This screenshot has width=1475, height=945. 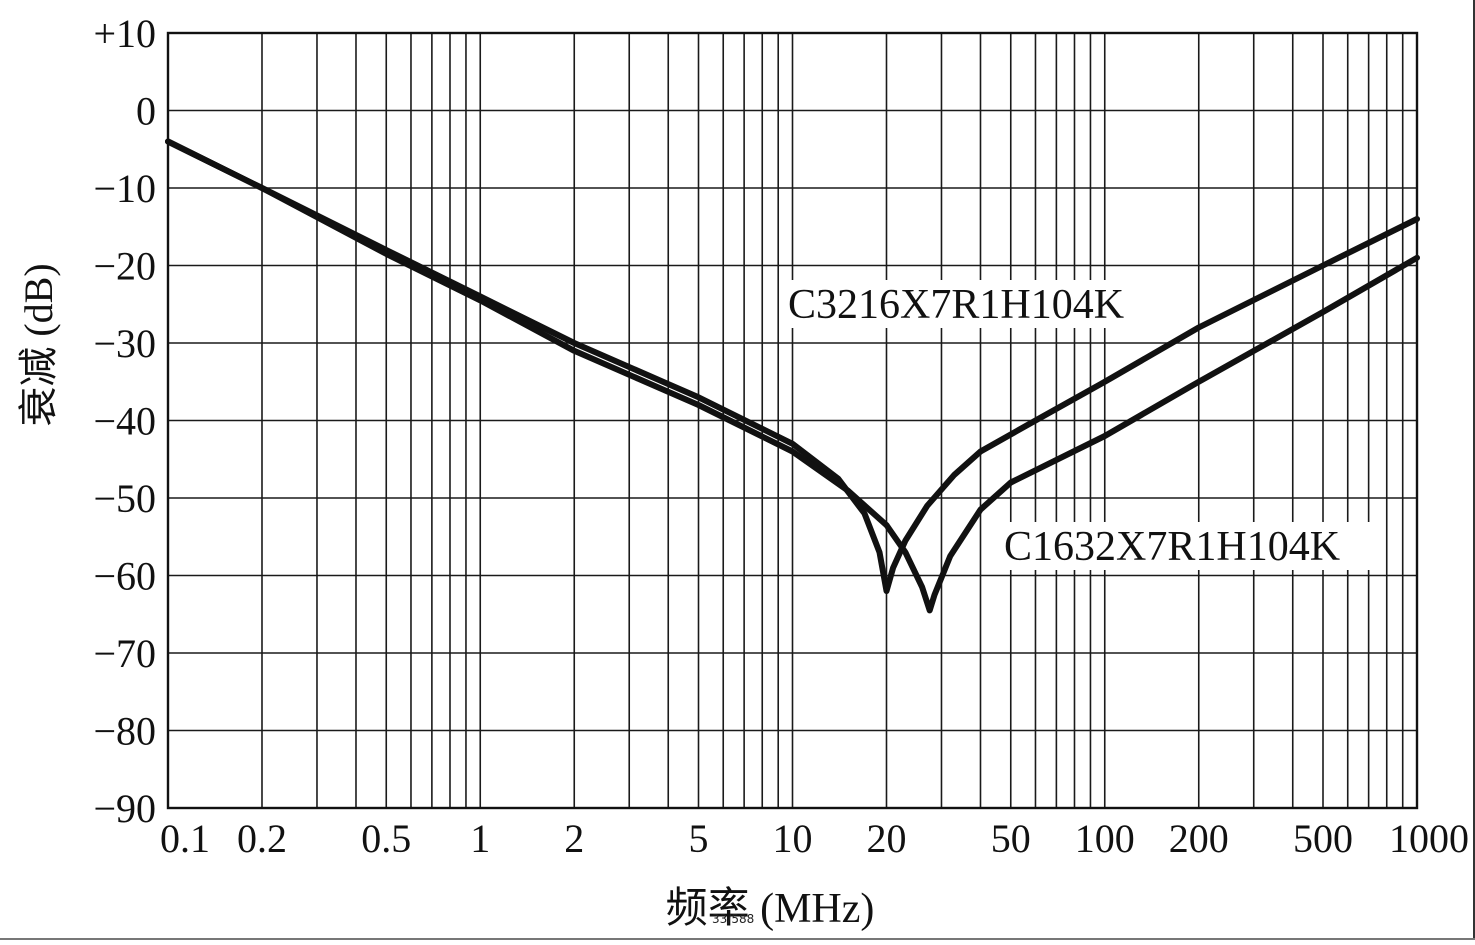 I want to click on bottom-frame-edge, so click(x=737, y=939).